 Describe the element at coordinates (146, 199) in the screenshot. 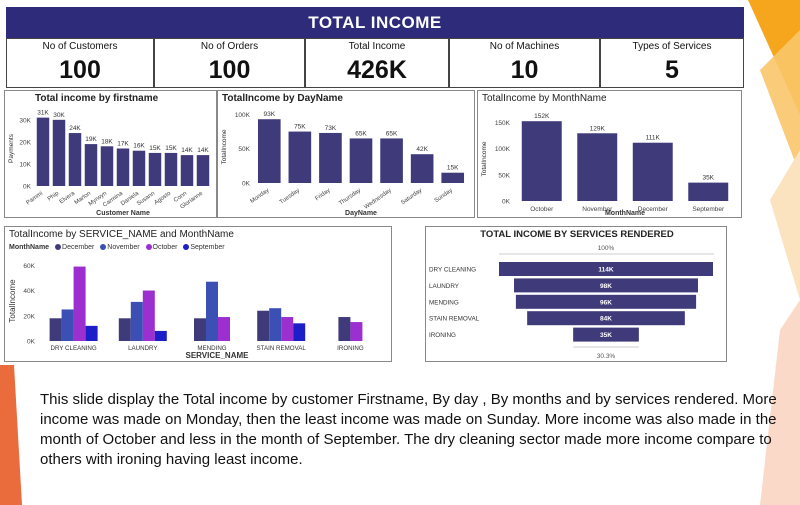

I see `x-tick-label: Susann` at that location.